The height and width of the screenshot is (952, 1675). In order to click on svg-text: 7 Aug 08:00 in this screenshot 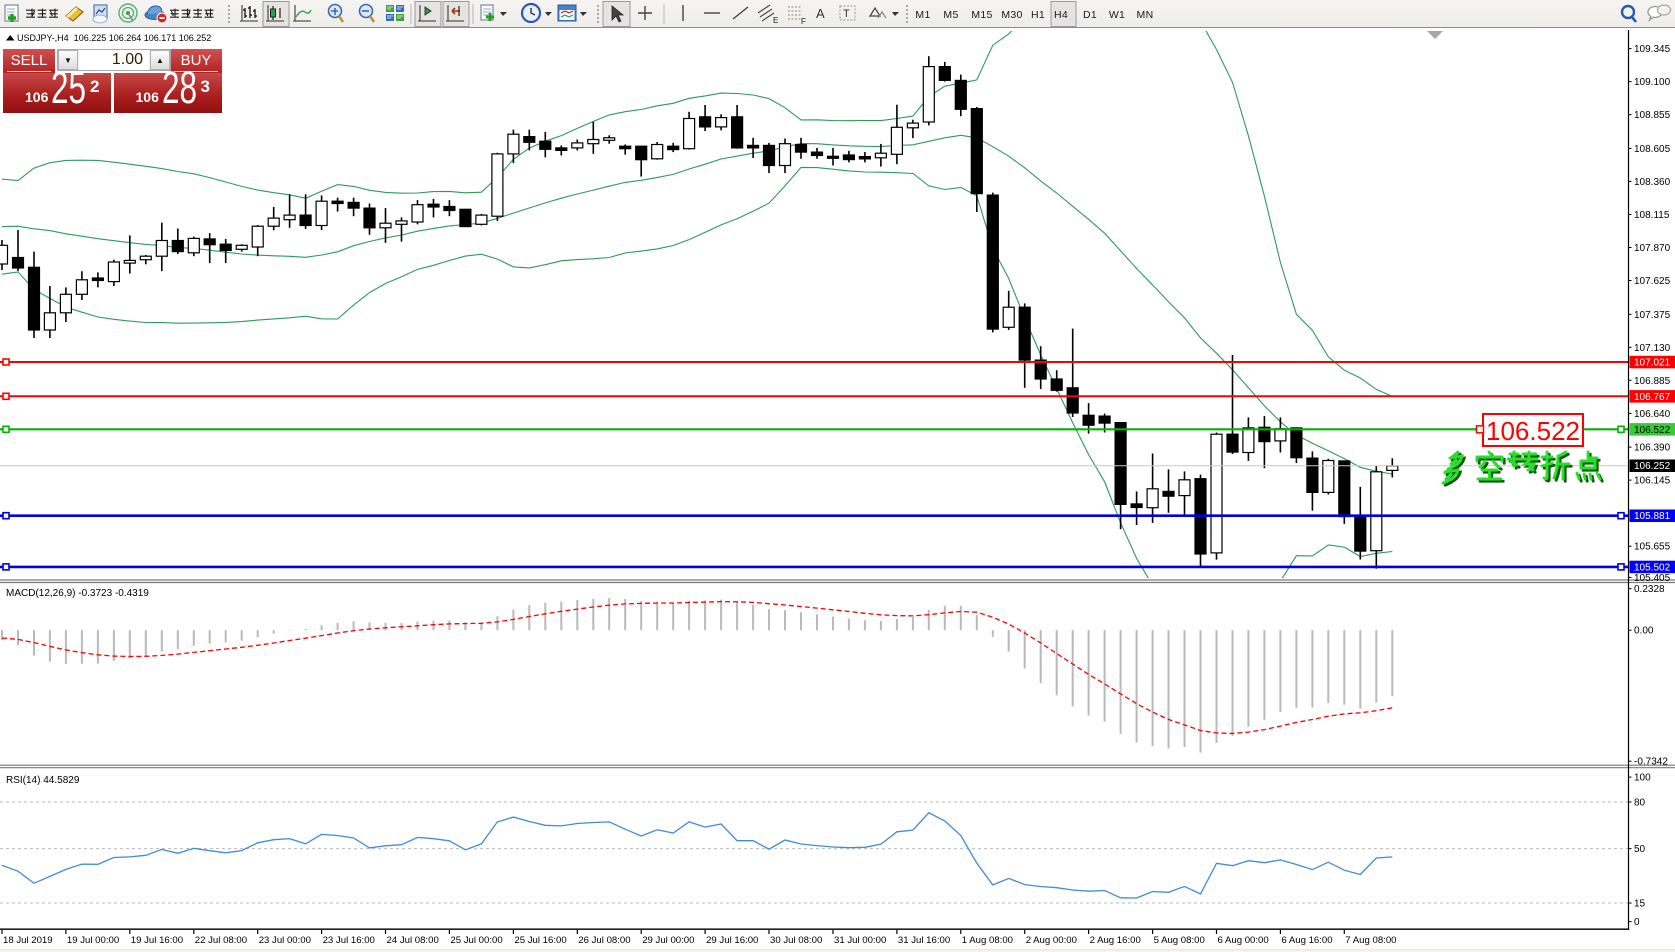, I will do `click(1370, 940)`.